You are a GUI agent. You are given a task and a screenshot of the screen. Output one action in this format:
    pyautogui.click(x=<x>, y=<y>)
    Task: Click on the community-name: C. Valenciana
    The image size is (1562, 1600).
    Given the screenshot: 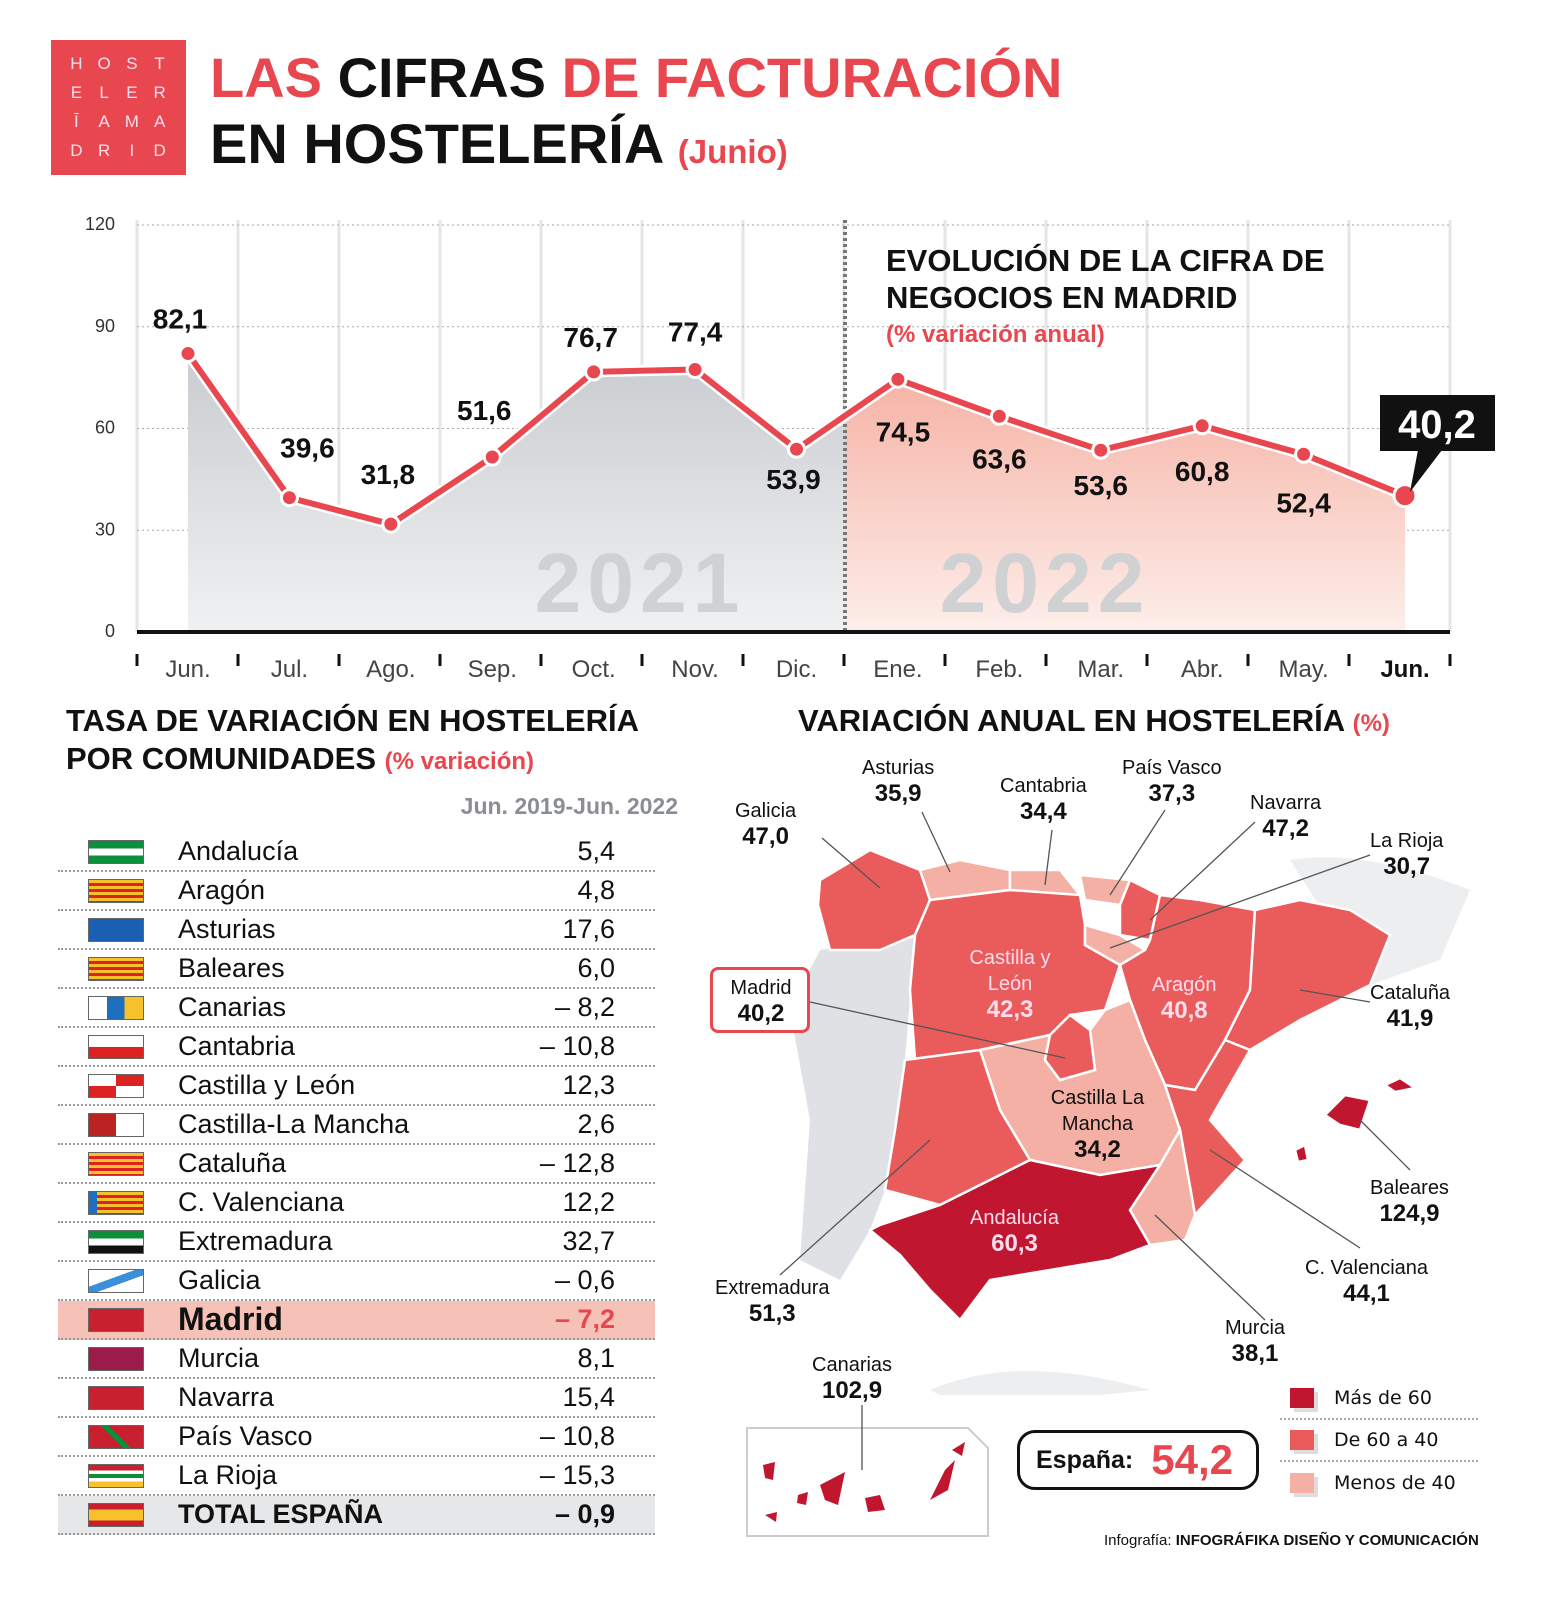 What is the action you would take?
    pyautogui.click(x=261, y=1202)
    